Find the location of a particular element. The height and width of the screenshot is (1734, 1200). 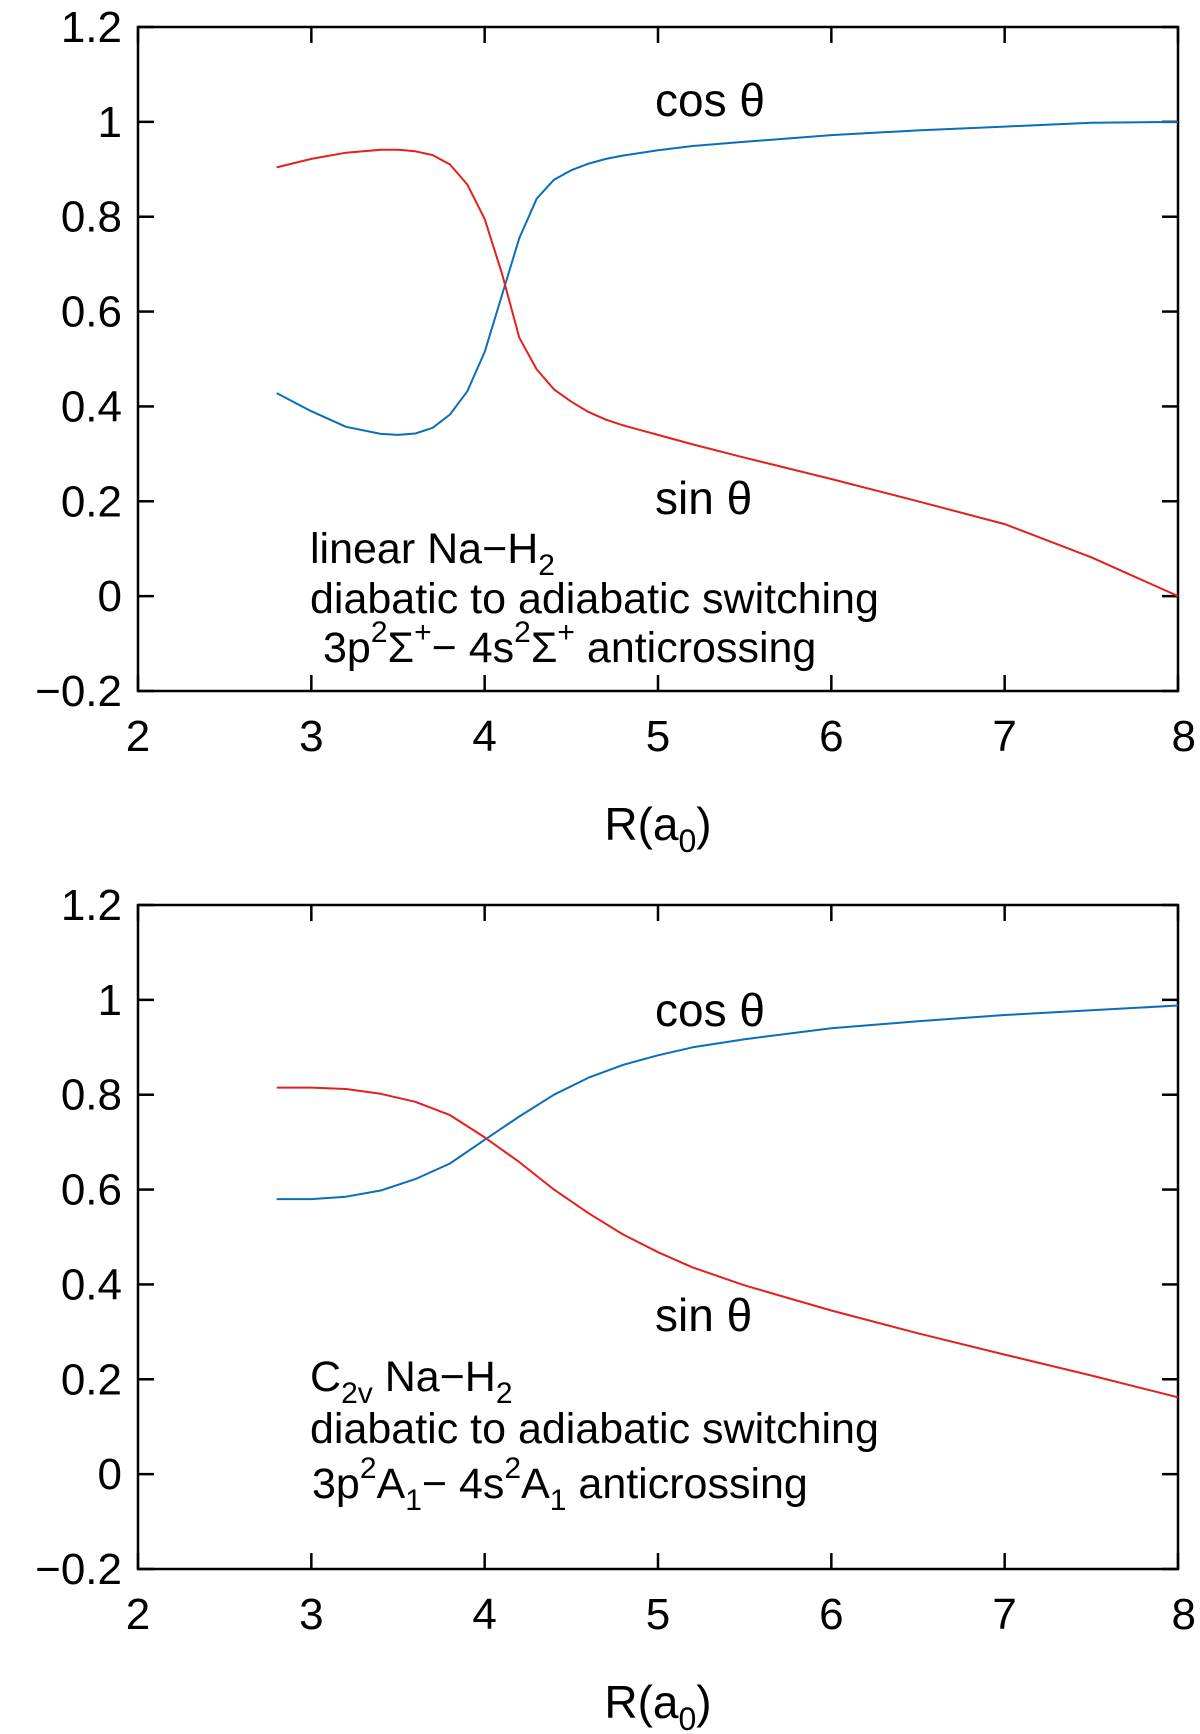

sin-theta-line is located at coordinates (727, 1242).